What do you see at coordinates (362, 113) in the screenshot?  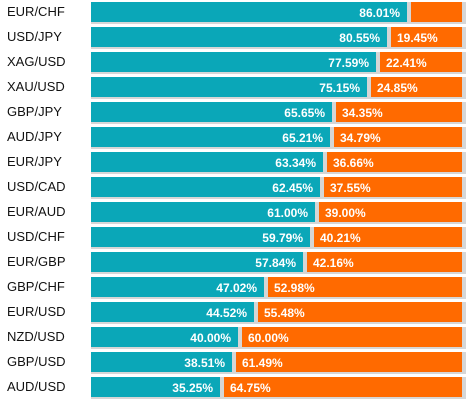 I see `short-value-label: 34.35%` at bounding box center [362, 113].